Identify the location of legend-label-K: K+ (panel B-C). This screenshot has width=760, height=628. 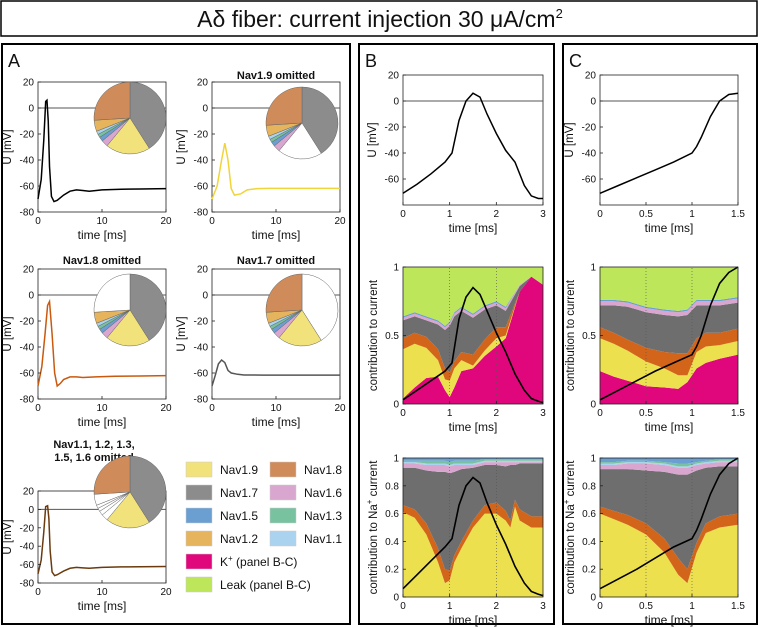
(258, 561).